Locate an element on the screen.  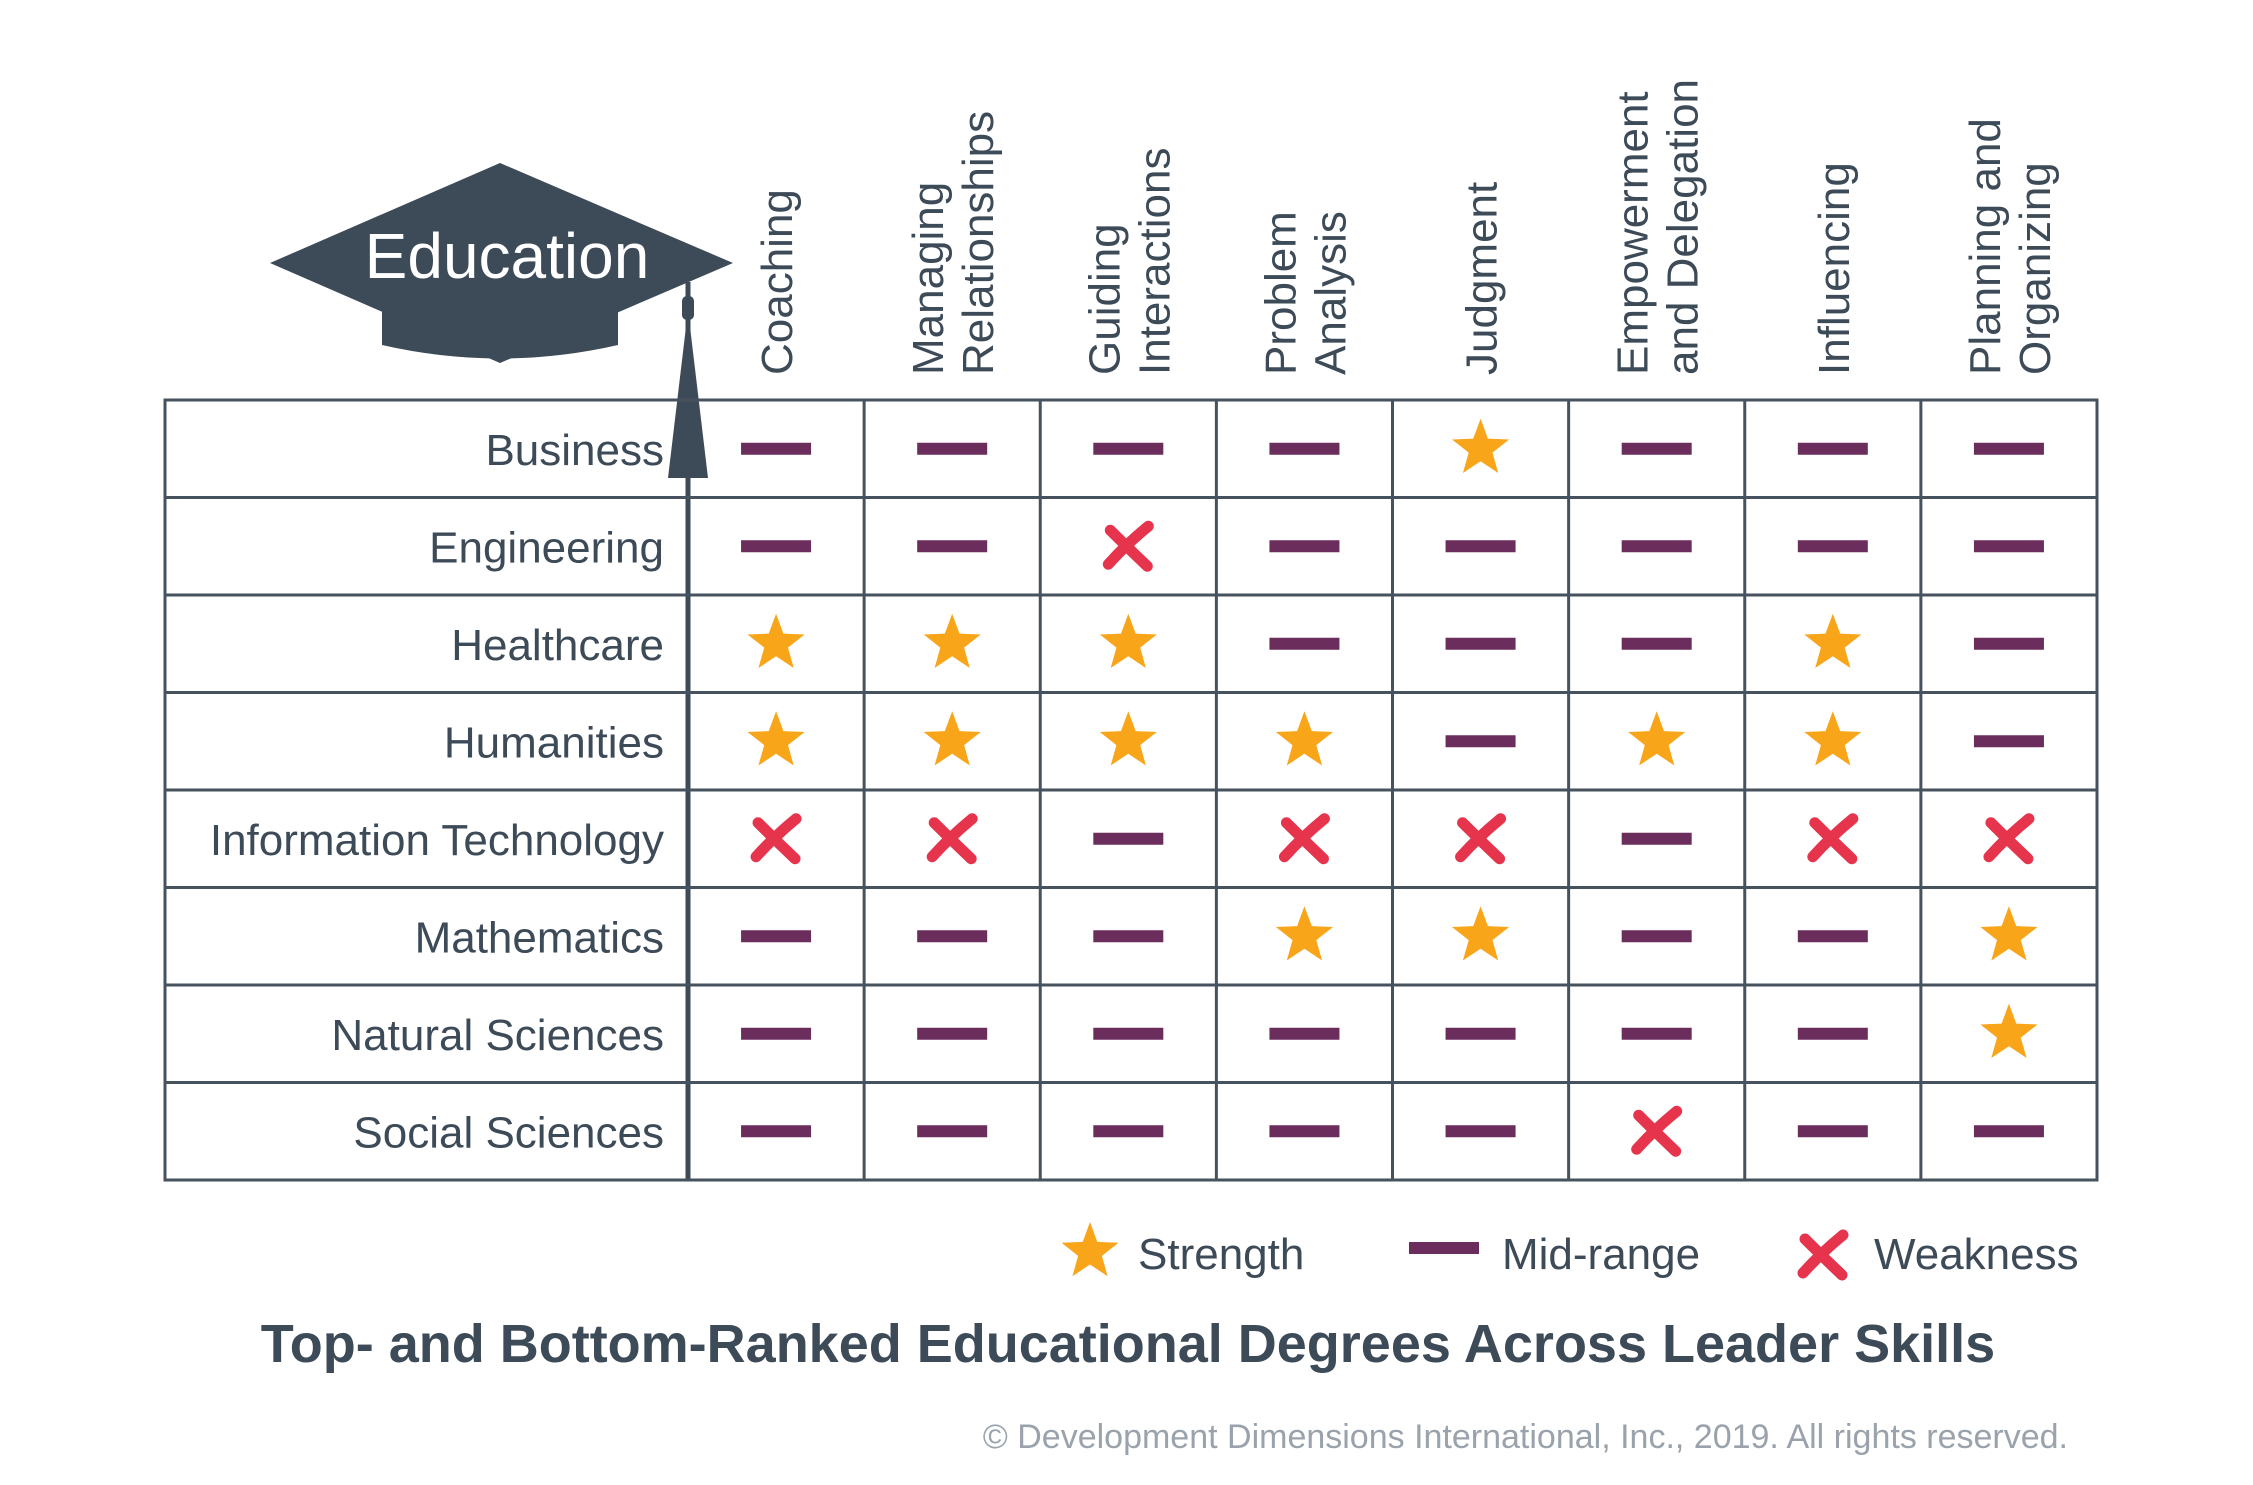
legend-dash is located at coordinates (1444, 1248).